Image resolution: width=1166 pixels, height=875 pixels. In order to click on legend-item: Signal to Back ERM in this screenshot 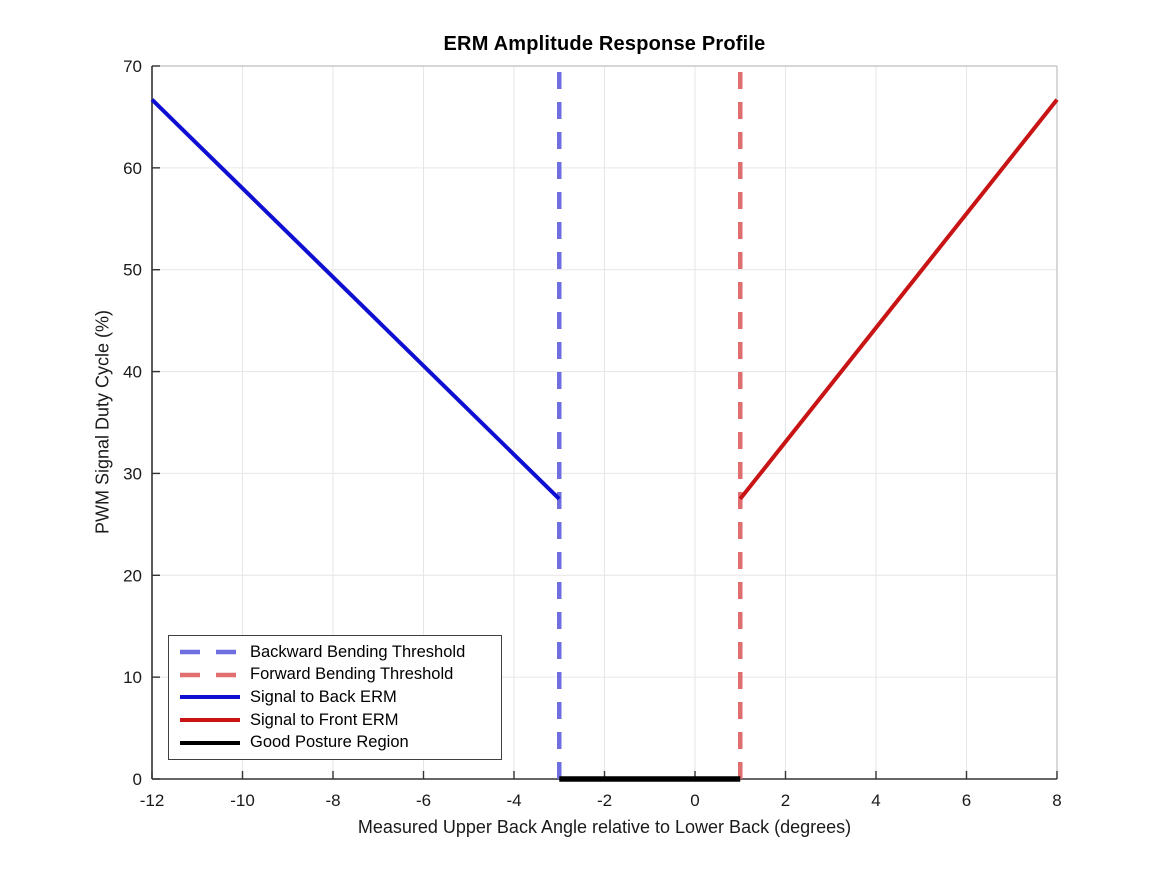, I will do `click(338, 697)`.